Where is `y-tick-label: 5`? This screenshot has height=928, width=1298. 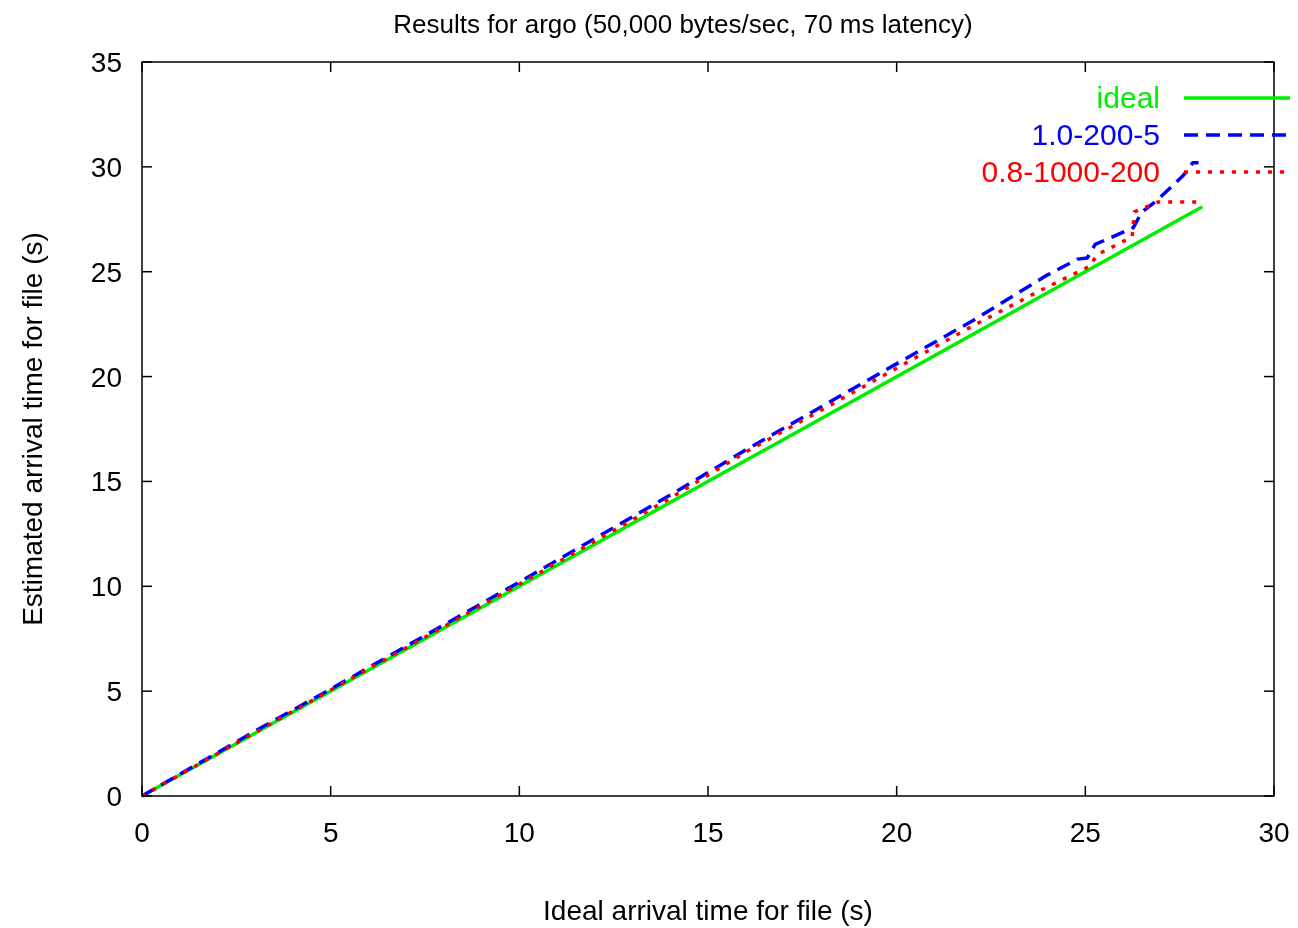 y-tick-label: 5 is located at coordinates (114, 692).